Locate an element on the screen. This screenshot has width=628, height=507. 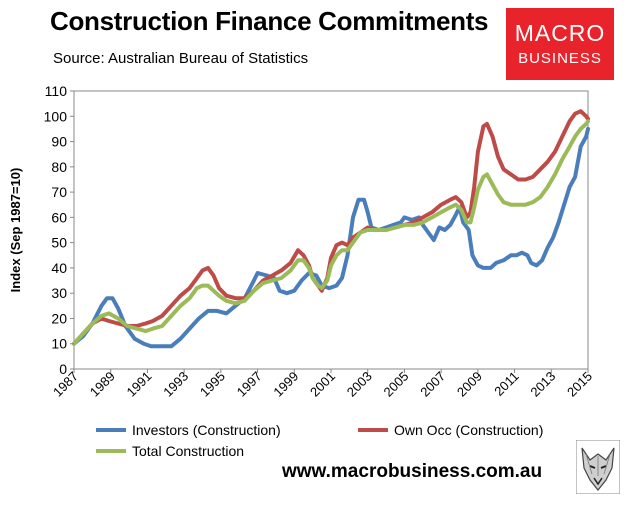
x-tick-label: 2001 is located at coordinates (322, 384).